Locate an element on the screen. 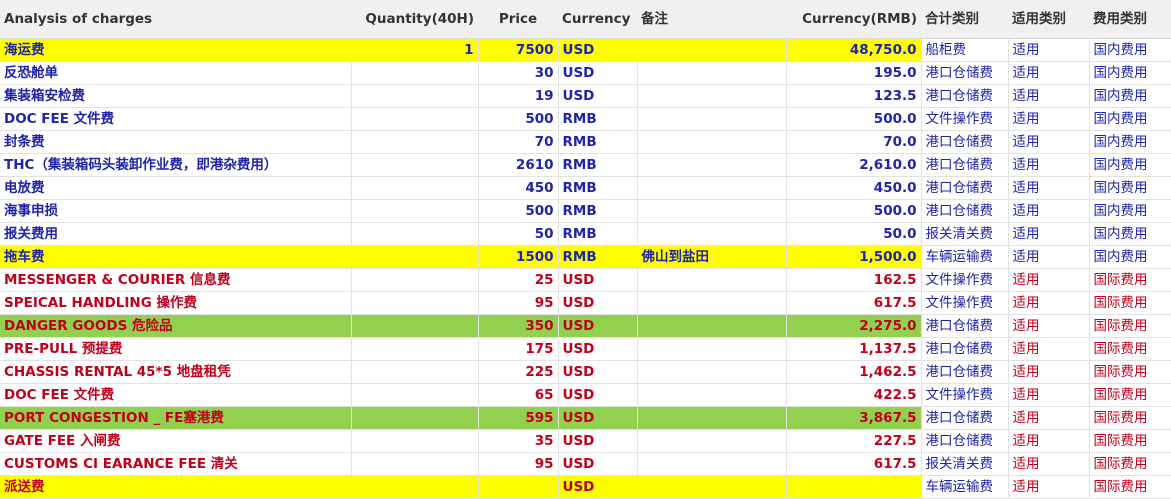  rmb-amount-cell: 1,500.0 is located at coordinates (854, 257).